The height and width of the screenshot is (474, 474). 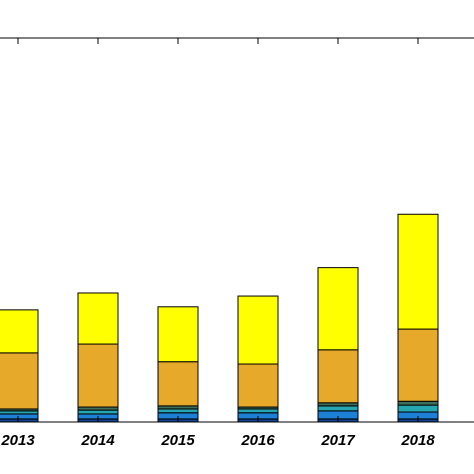 I want to click on x-tick-label: 2017, so click(x=337, y=440).